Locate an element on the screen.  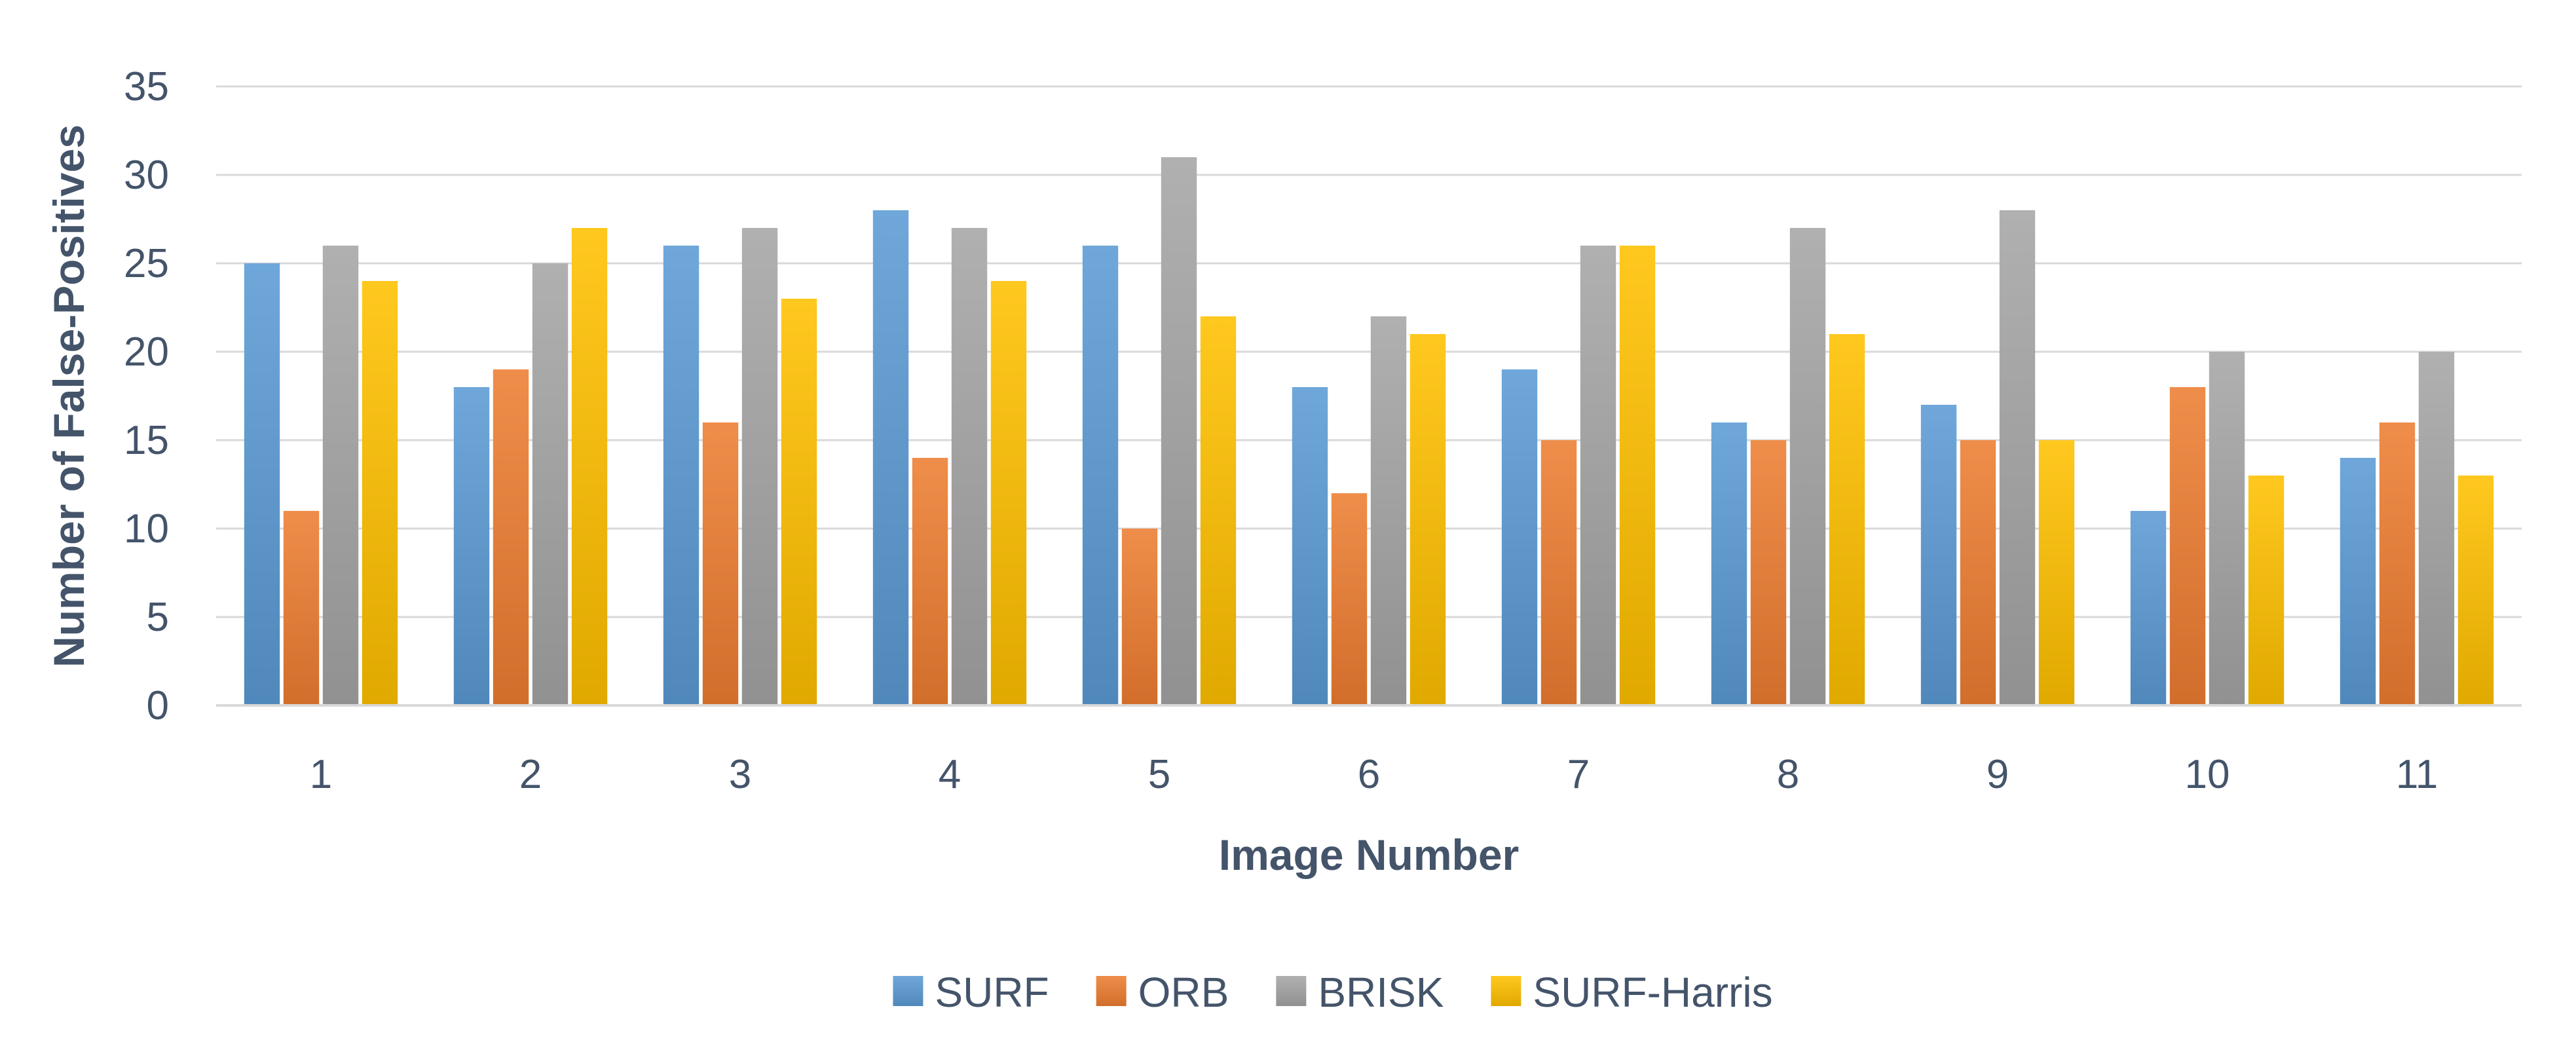
x-tick-label: 3 is located at coordinates (740, 775).